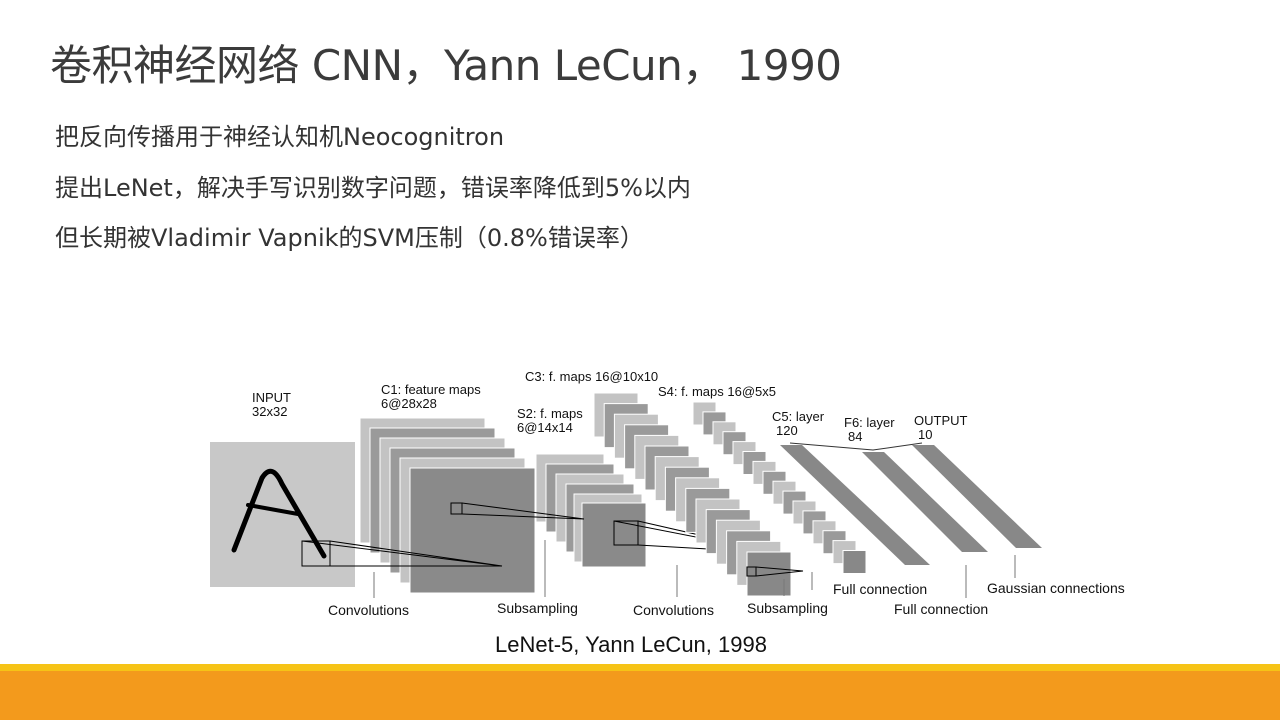  Describe the element at coordinates (1056, 588) in the screenshot. I see `op-label-gaussian-connections: Gaussian connections` at that location.